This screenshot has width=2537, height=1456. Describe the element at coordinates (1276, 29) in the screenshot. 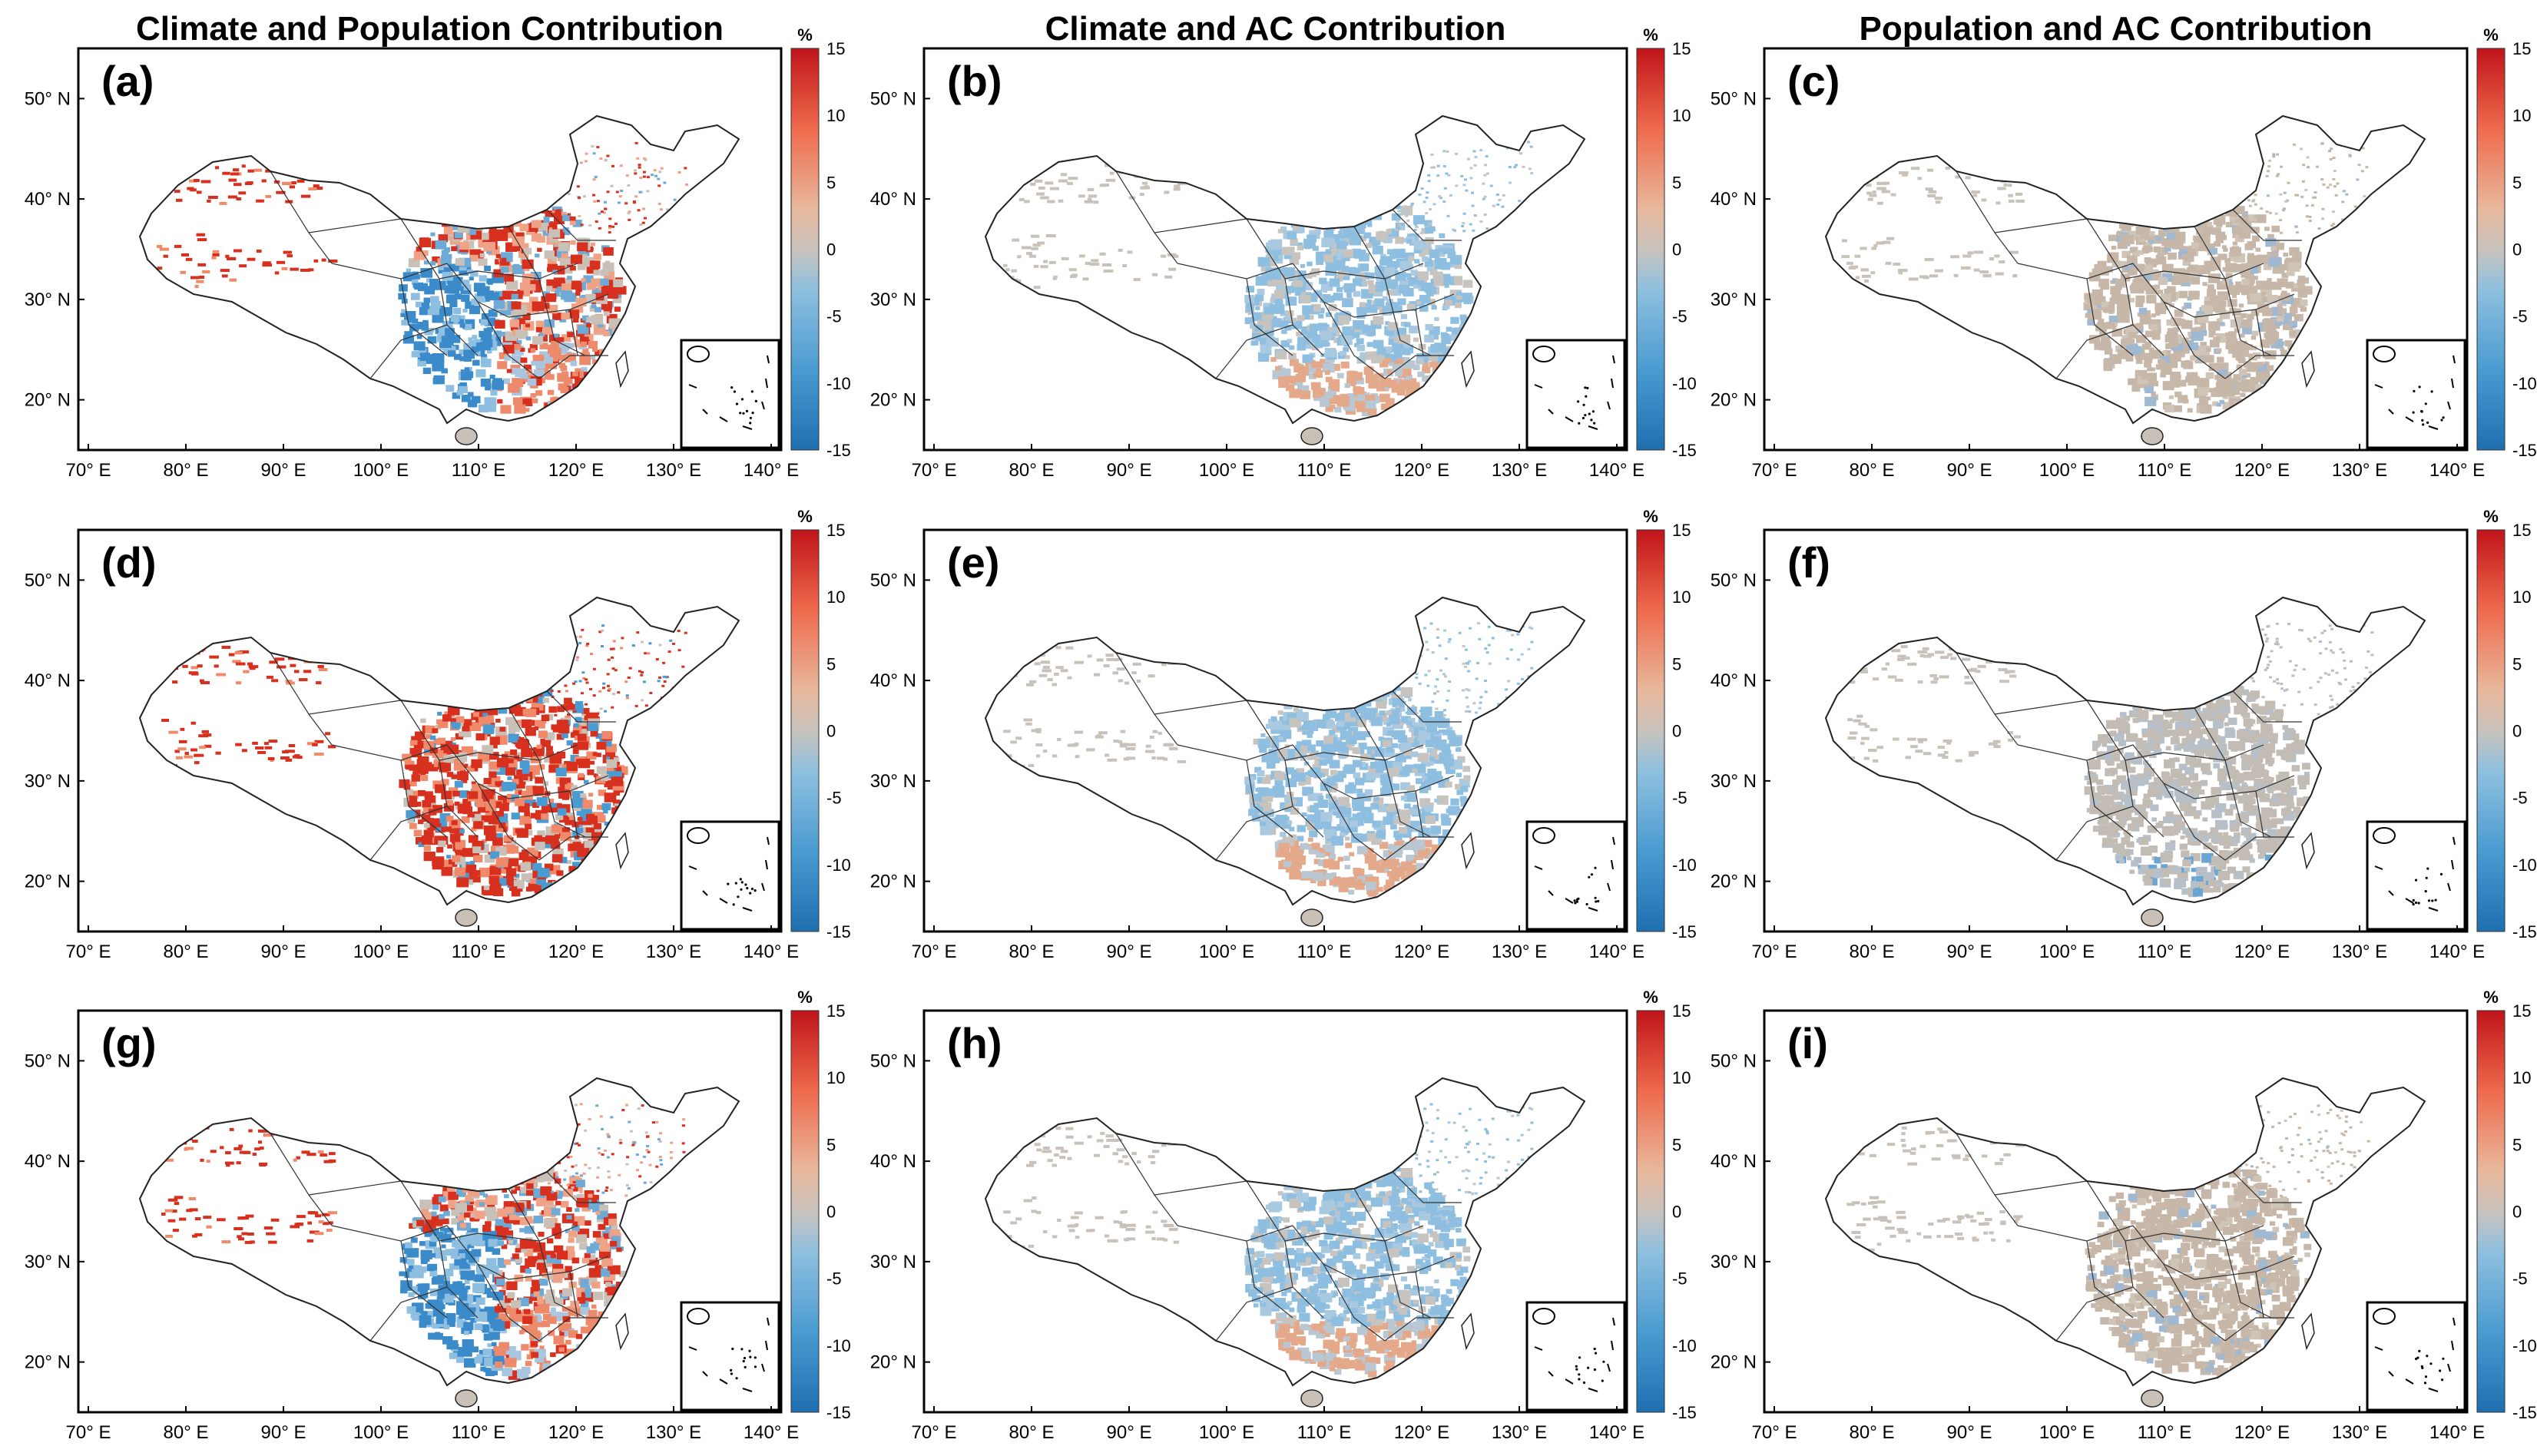

I see `column-title: Climate and AC Contribution` at that location.